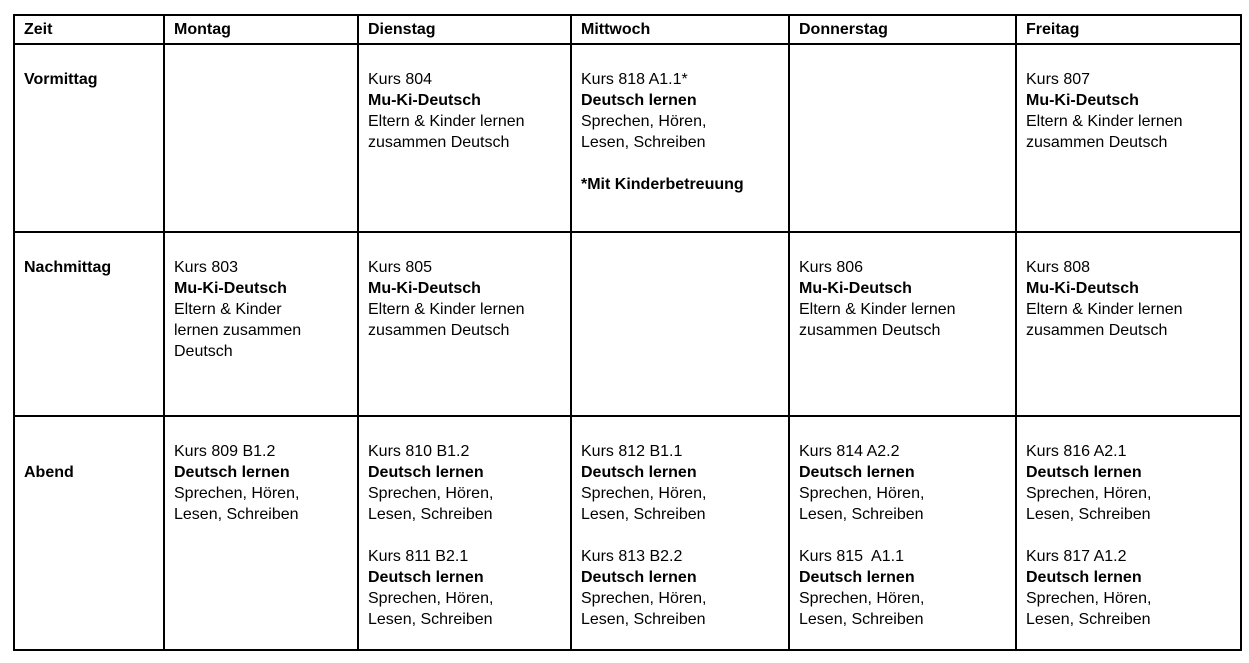 The width and height of the screenshot is (1249, 663). Describe the element at coordinates (68, 267) in the screenshot. I see `cell-line: Nachmittag` at that location.